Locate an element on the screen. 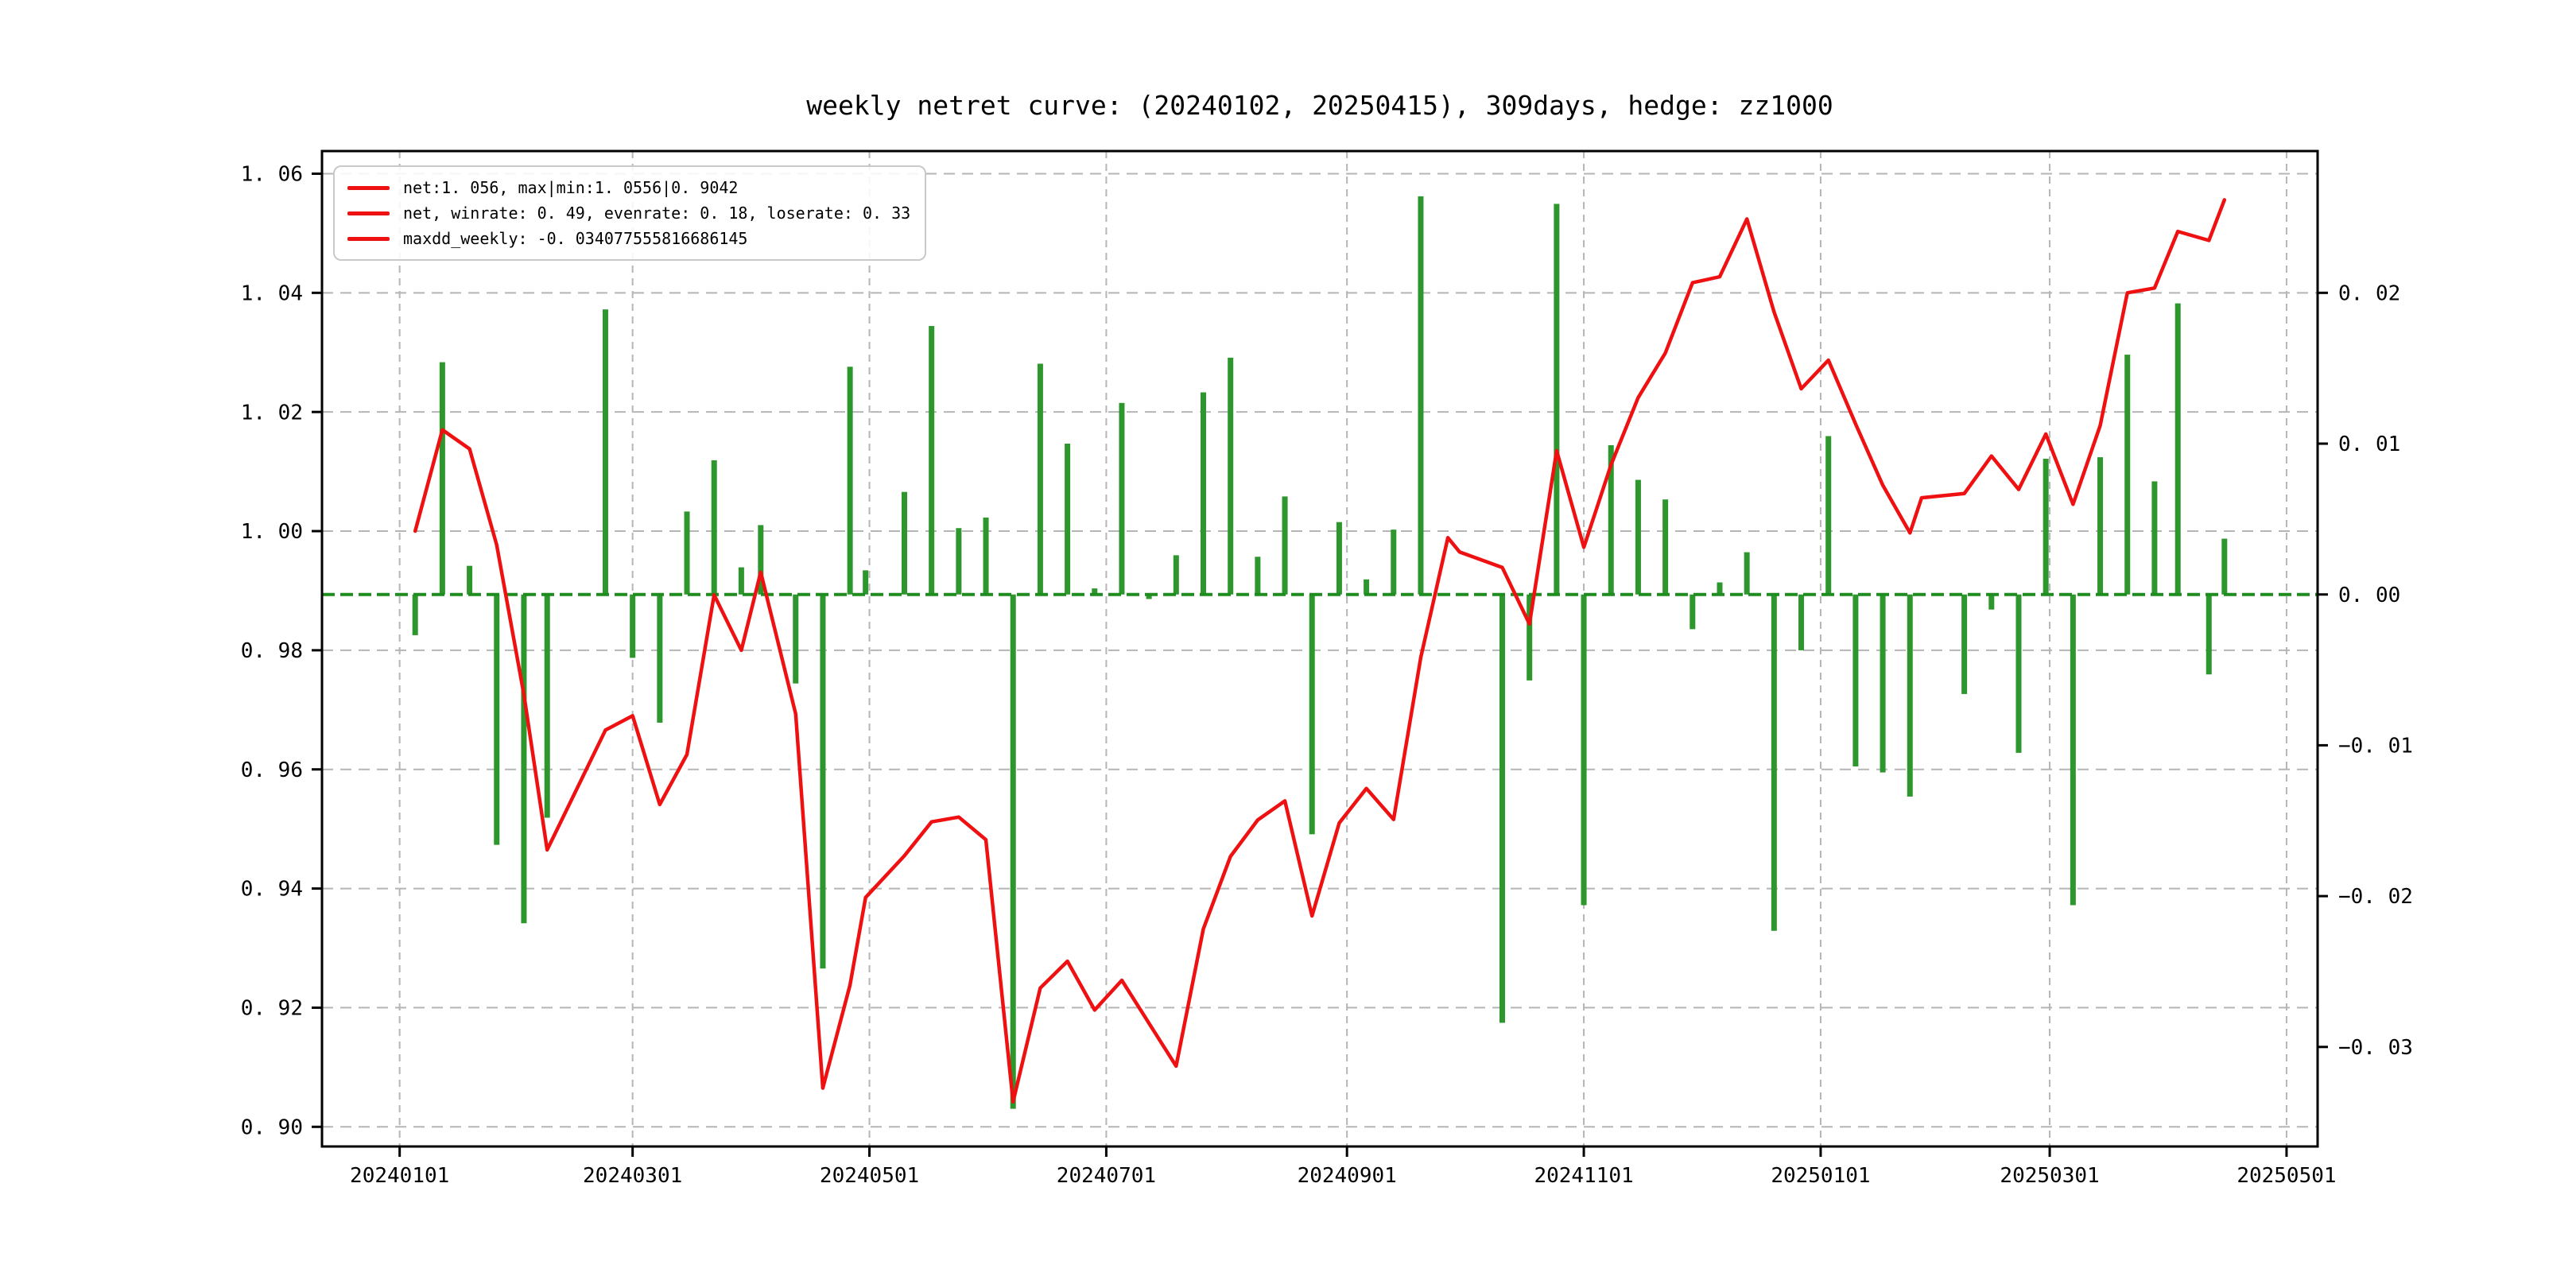  x-tick-label: 20240501 is located at coordinates (870, 1176).